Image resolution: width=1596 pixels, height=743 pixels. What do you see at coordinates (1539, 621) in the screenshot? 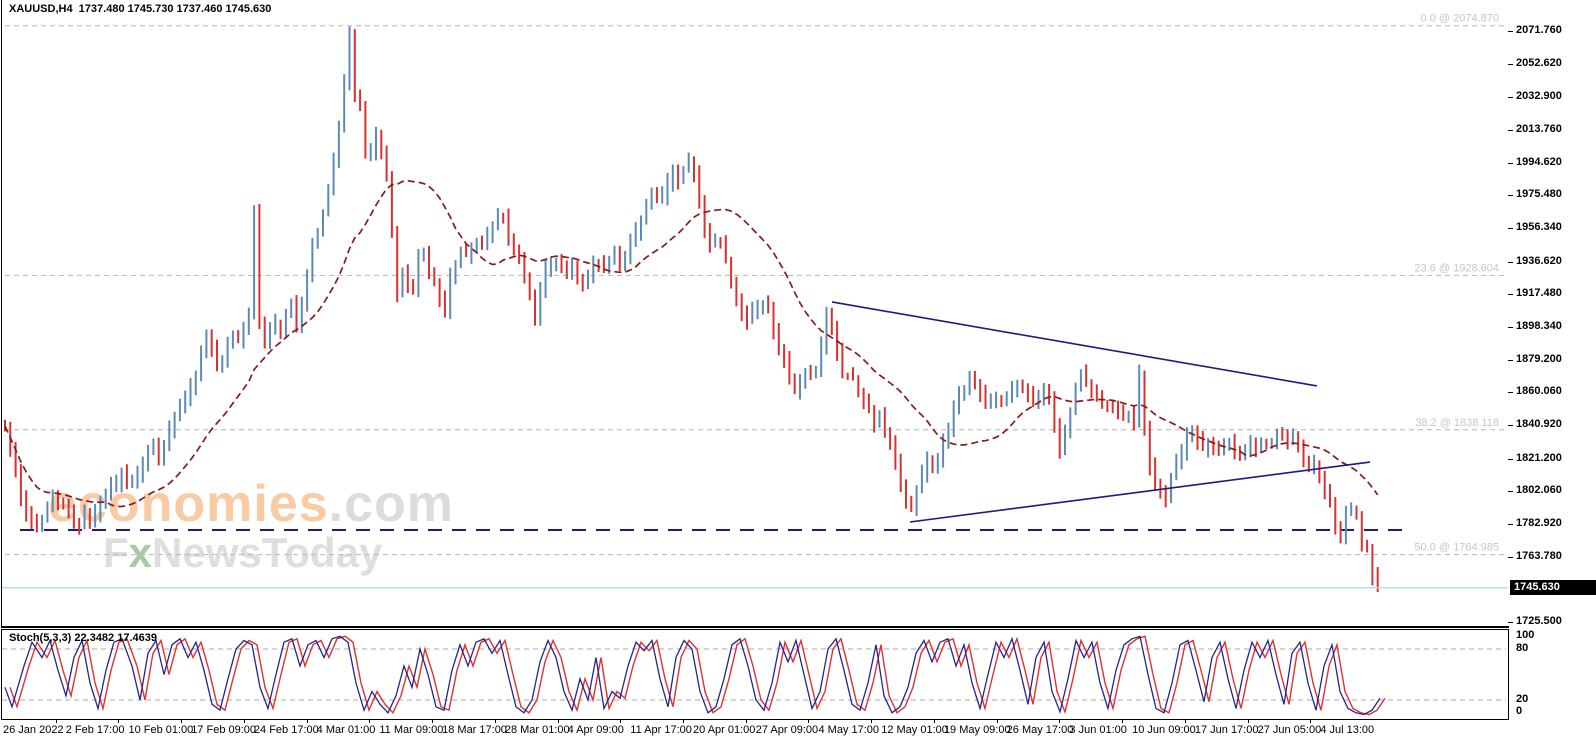
I see `price-axis-label: 1725.500` at bounding box center [1539, 621].